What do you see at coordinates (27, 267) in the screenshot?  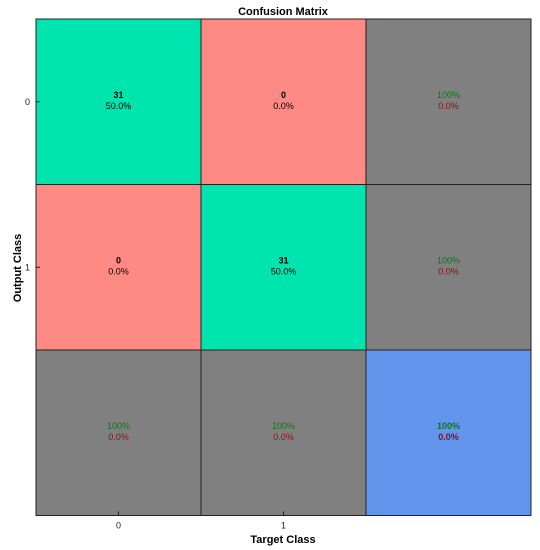 I see `y-tick-label: 1` at bounding box center [27, 267].